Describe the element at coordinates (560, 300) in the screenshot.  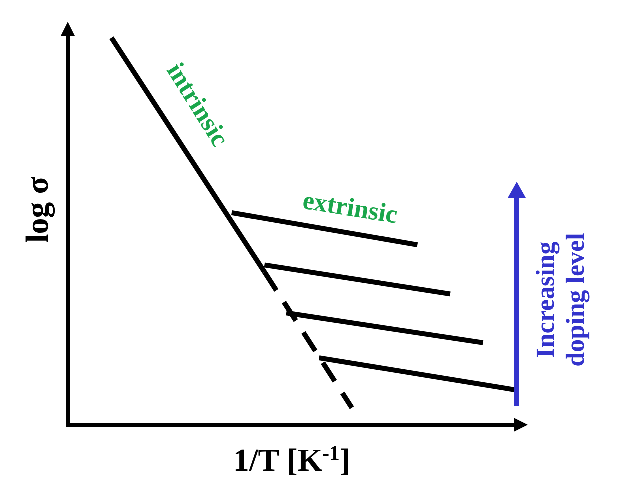
I see `text: Increasing doping level` at that location.